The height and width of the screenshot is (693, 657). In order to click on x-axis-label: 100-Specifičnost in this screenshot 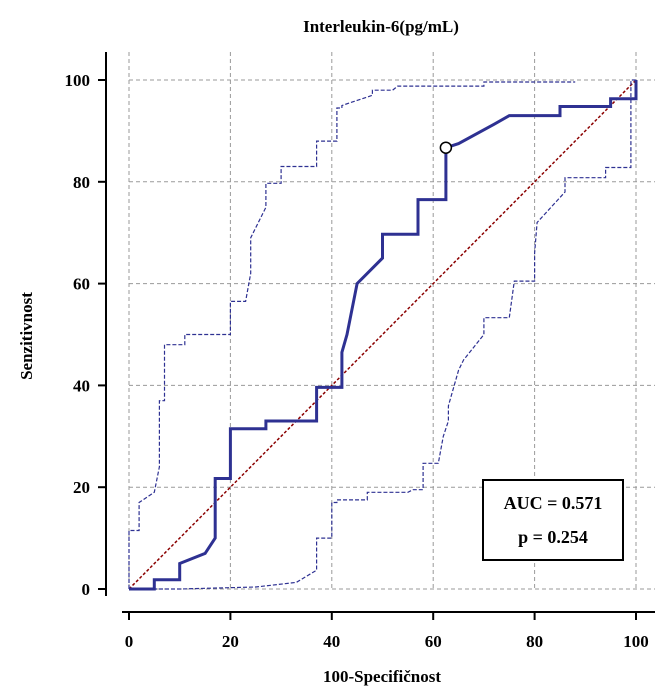, I will do `click(382, 676)`.